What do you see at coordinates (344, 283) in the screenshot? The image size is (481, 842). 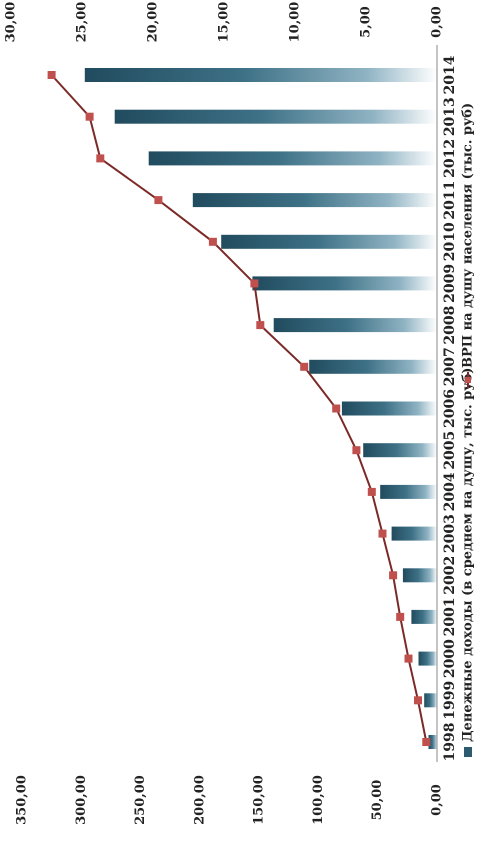 I see `bar-2009` at bounding box center [344, 283].